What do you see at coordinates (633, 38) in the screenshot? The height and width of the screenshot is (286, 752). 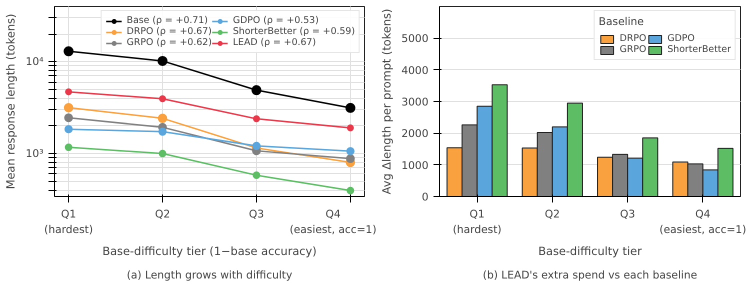 I see `legend-label: DRPO` at bounding box center [633, 38].